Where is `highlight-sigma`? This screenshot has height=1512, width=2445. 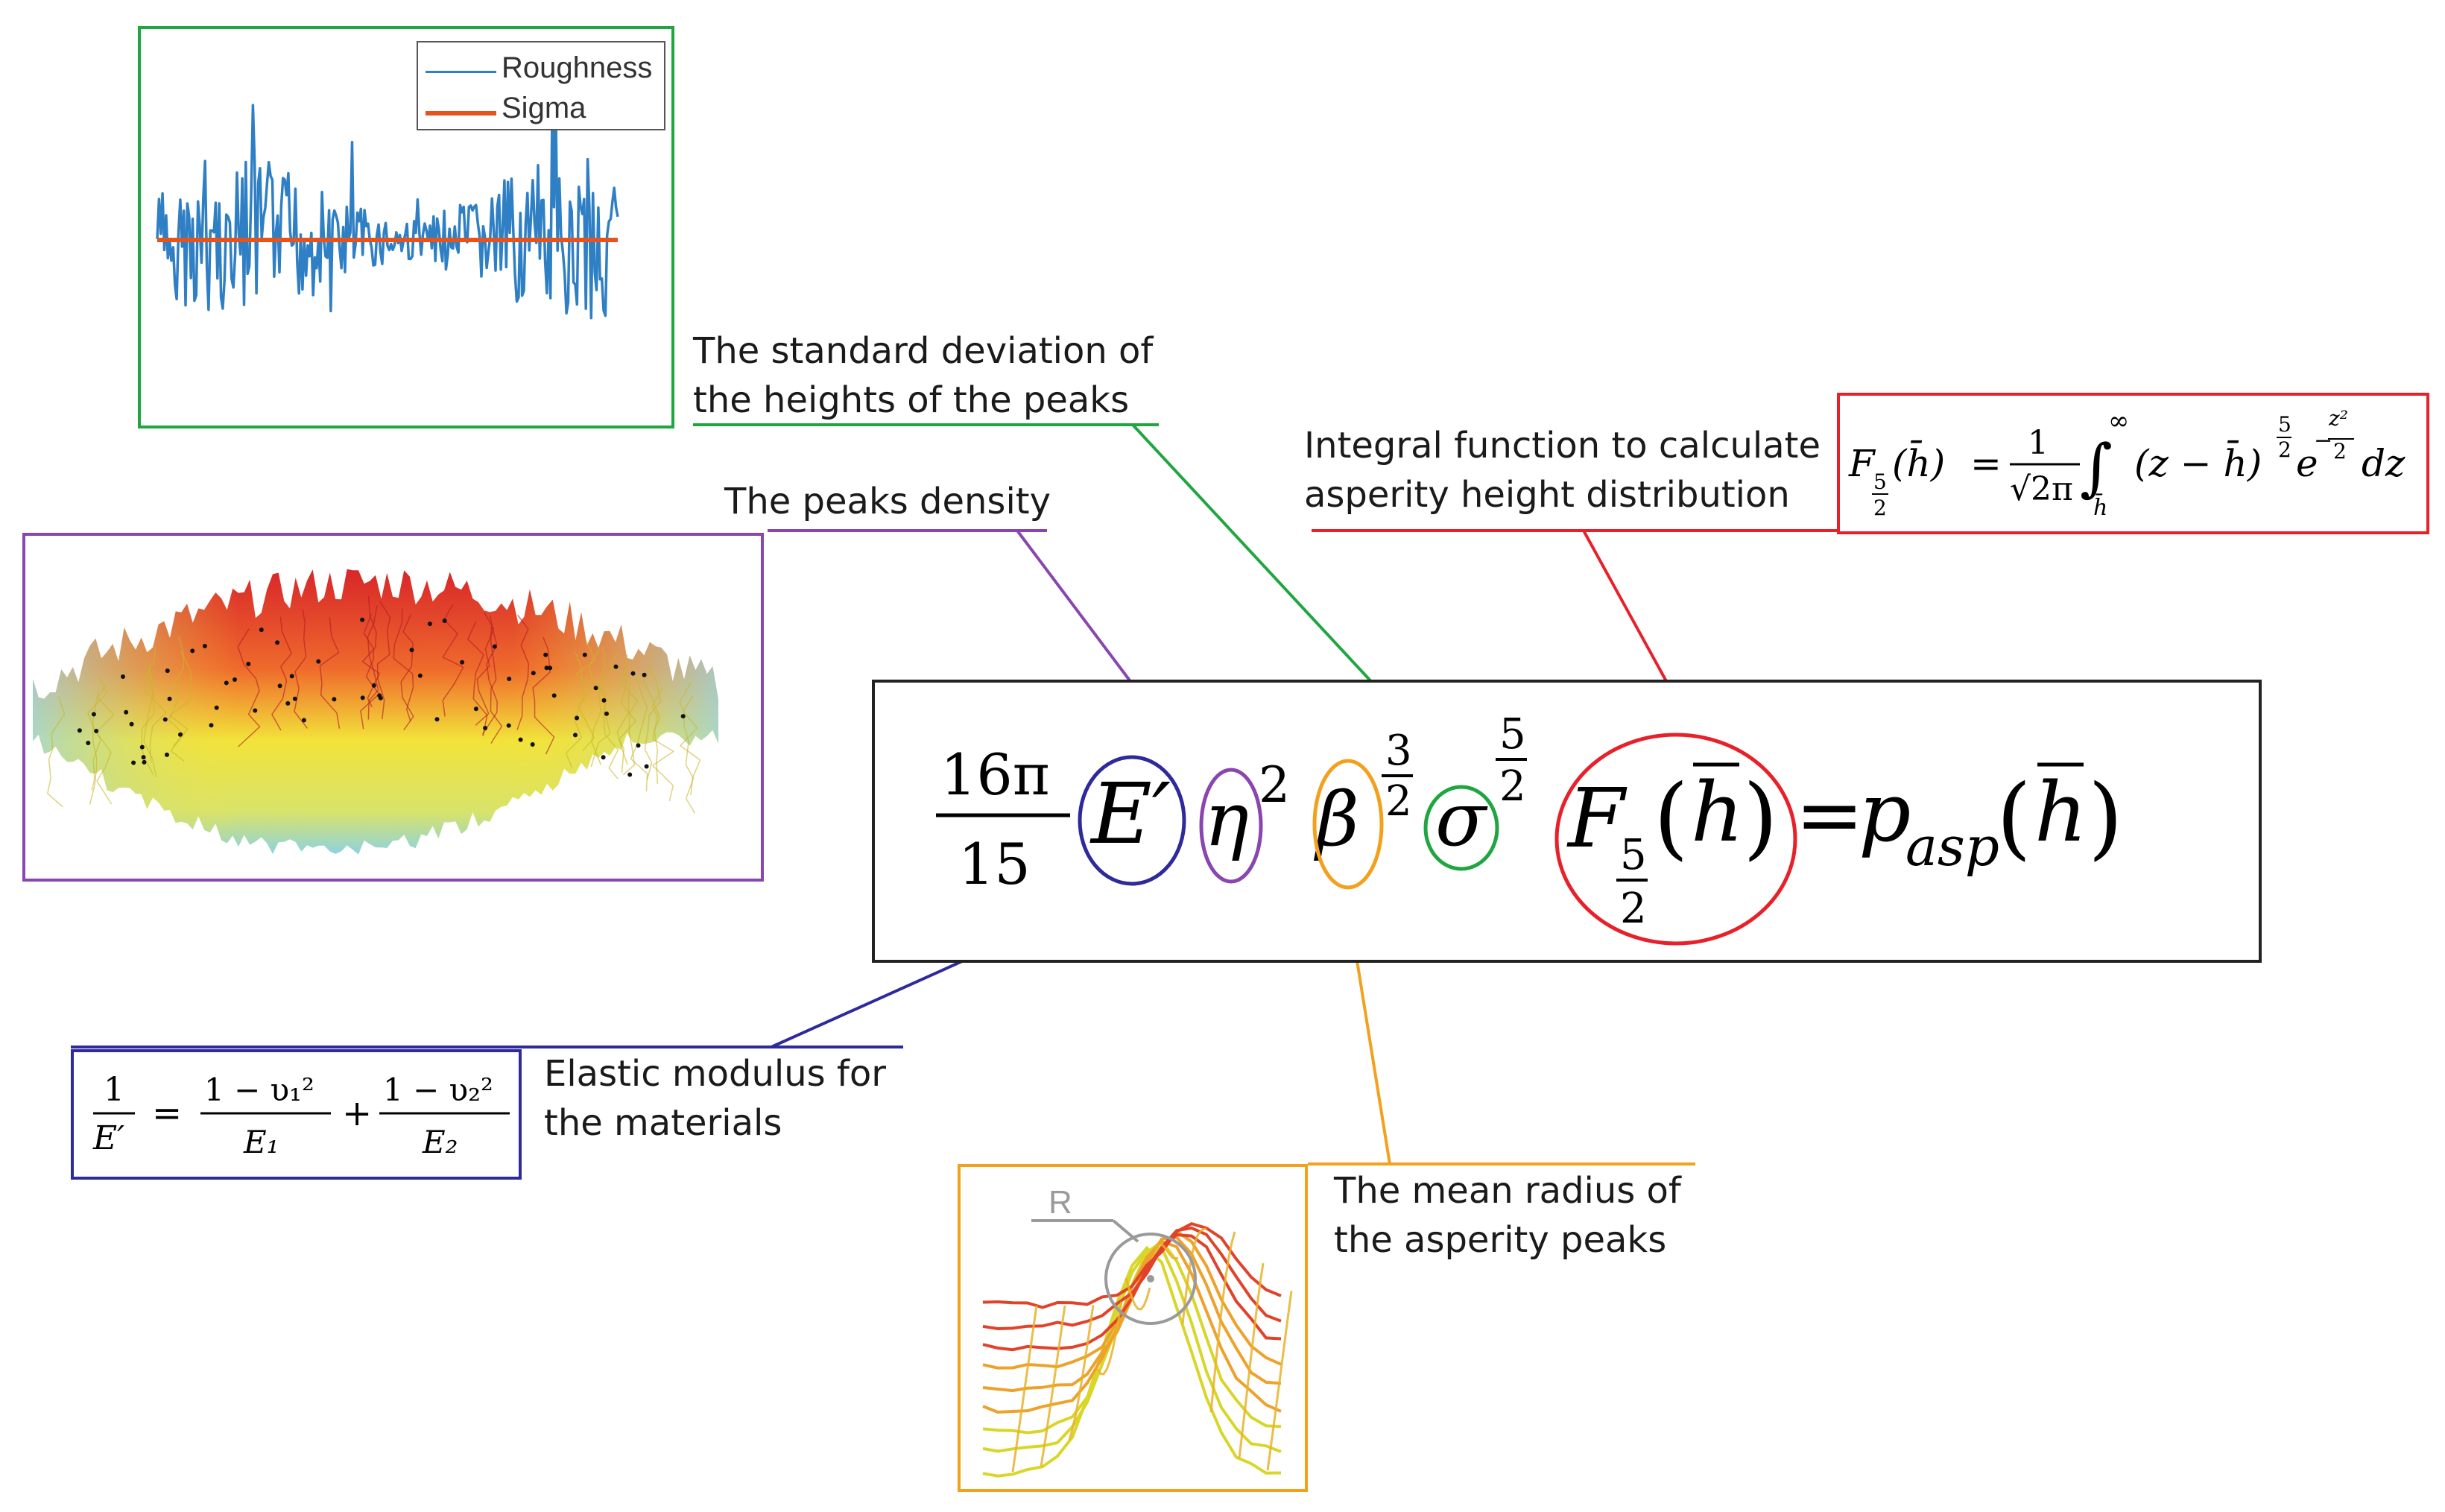
highlight-sigma is located at coordinates (1461, 828).